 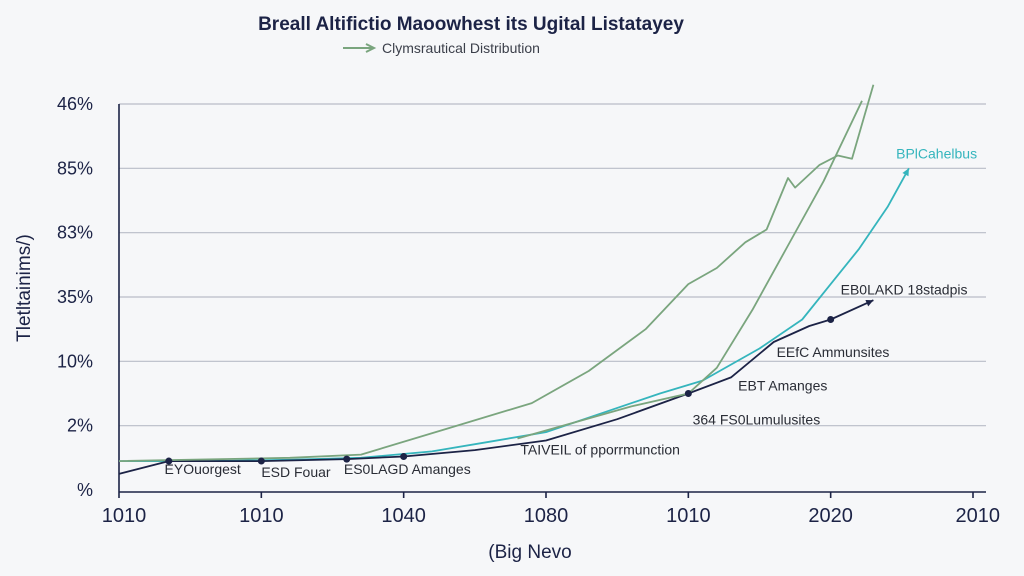 I want to click on y-tick-label: 83%, so click(x=75, y=233).